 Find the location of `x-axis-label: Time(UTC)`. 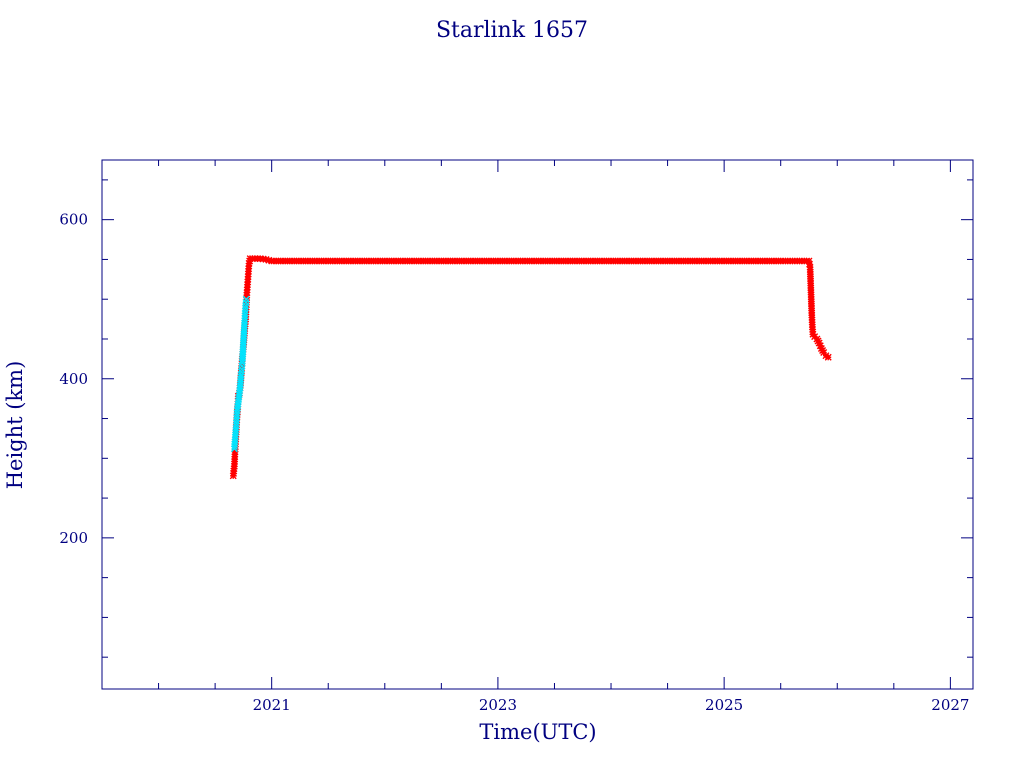

x-axis-label: Time(UTC) is located at coordinates (537, 732).